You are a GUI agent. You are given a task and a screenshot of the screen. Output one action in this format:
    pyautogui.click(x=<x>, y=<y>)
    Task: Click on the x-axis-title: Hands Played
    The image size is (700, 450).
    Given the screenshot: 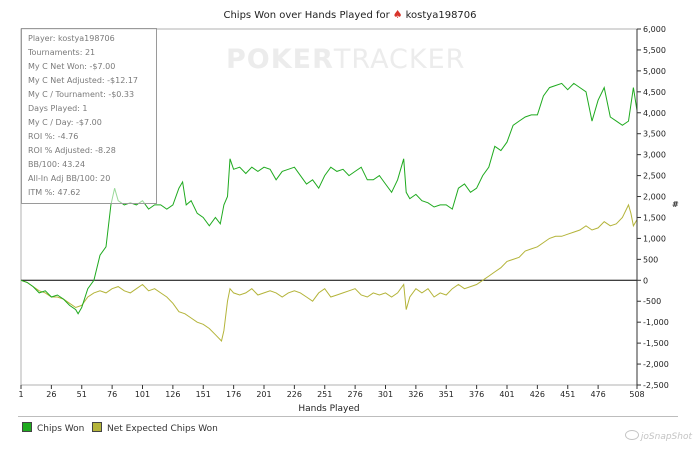 What is the action you would take?
    pyautogui.click(x=328, y=409)
    